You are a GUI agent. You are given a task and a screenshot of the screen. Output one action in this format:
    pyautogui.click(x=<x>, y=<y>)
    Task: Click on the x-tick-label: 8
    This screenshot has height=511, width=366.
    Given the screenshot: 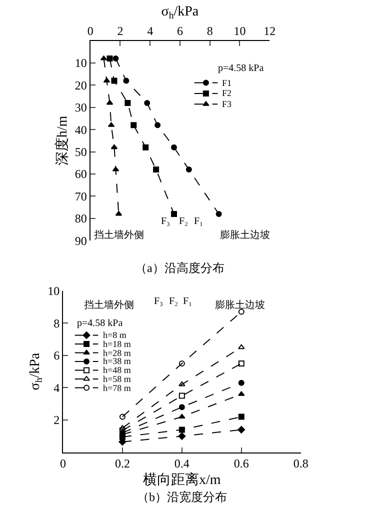 What is the action you would take?
    pyautogui.click(x=209, y=31)
    